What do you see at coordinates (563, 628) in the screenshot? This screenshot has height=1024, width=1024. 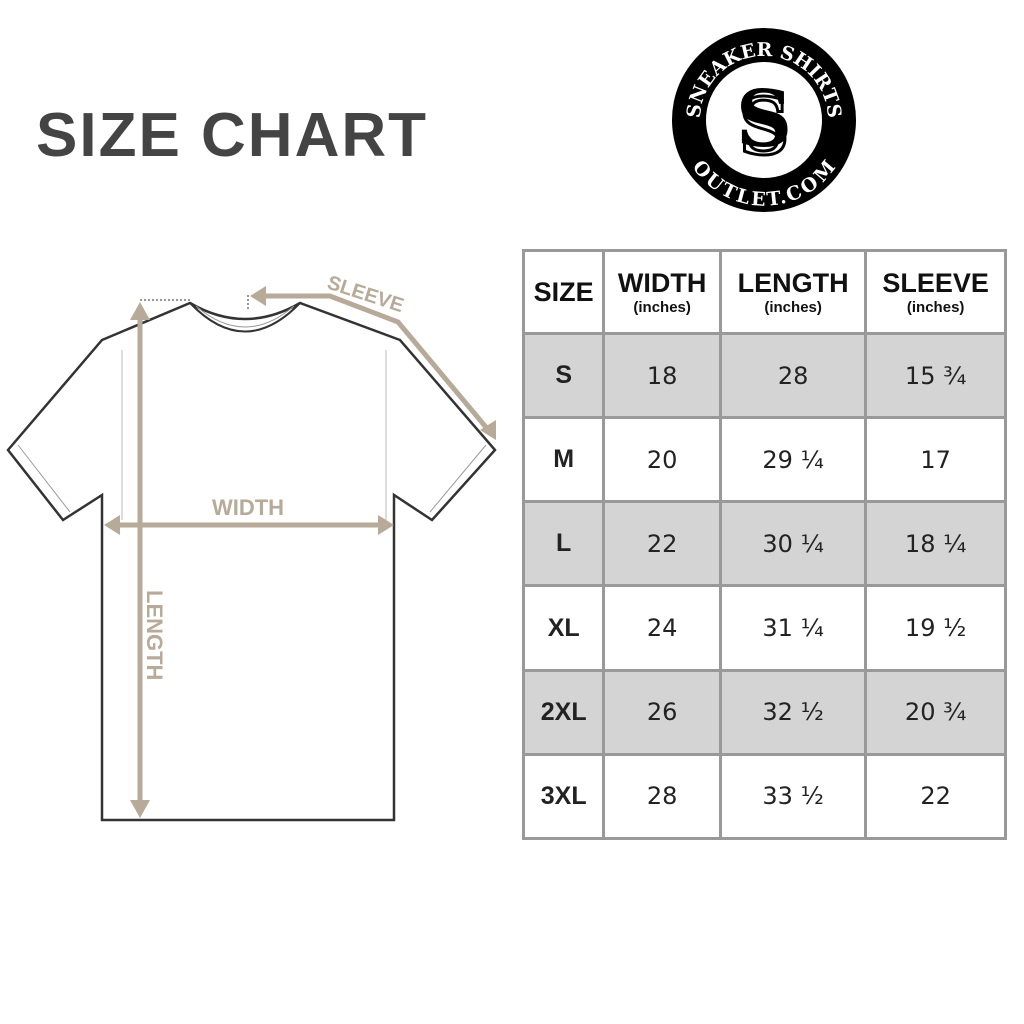 I see `size-cell: XL` at bounding box center [563, 628].